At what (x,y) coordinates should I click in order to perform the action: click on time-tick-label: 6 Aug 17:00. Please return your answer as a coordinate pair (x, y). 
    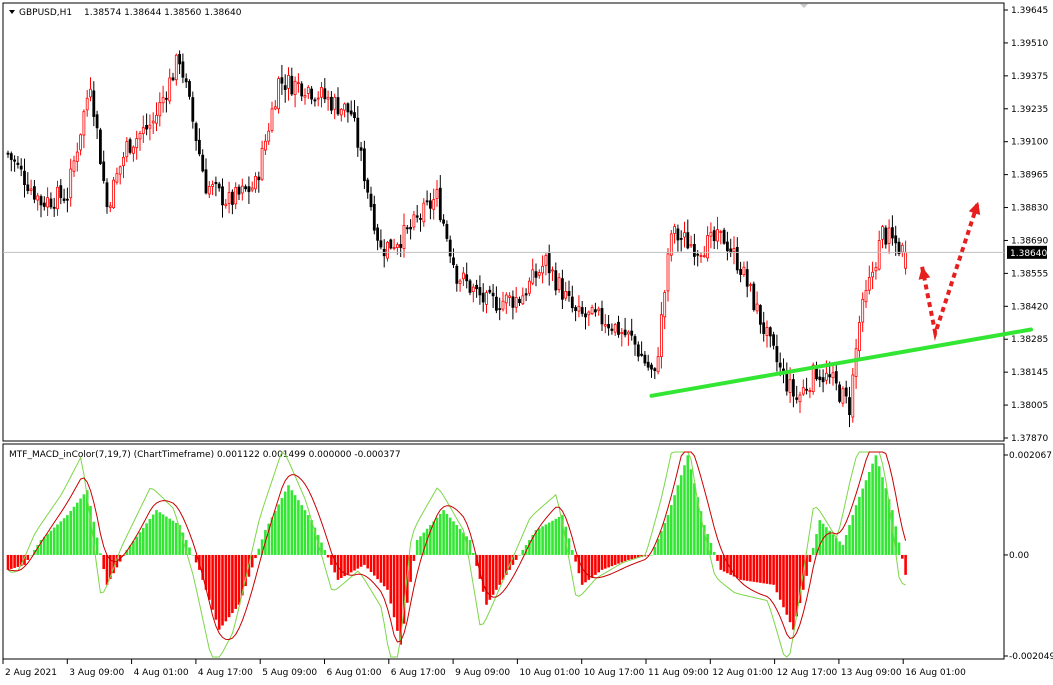
    Looking at the image, I should click on (418, 673).